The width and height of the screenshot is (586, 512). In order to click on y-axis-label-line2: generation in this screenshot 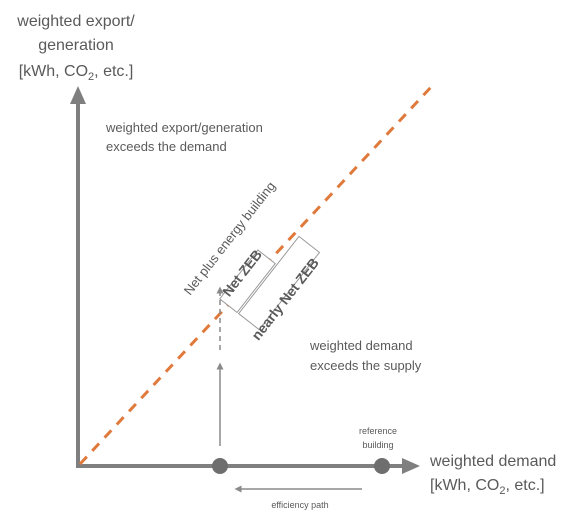, I will do `click(76, 45)`.